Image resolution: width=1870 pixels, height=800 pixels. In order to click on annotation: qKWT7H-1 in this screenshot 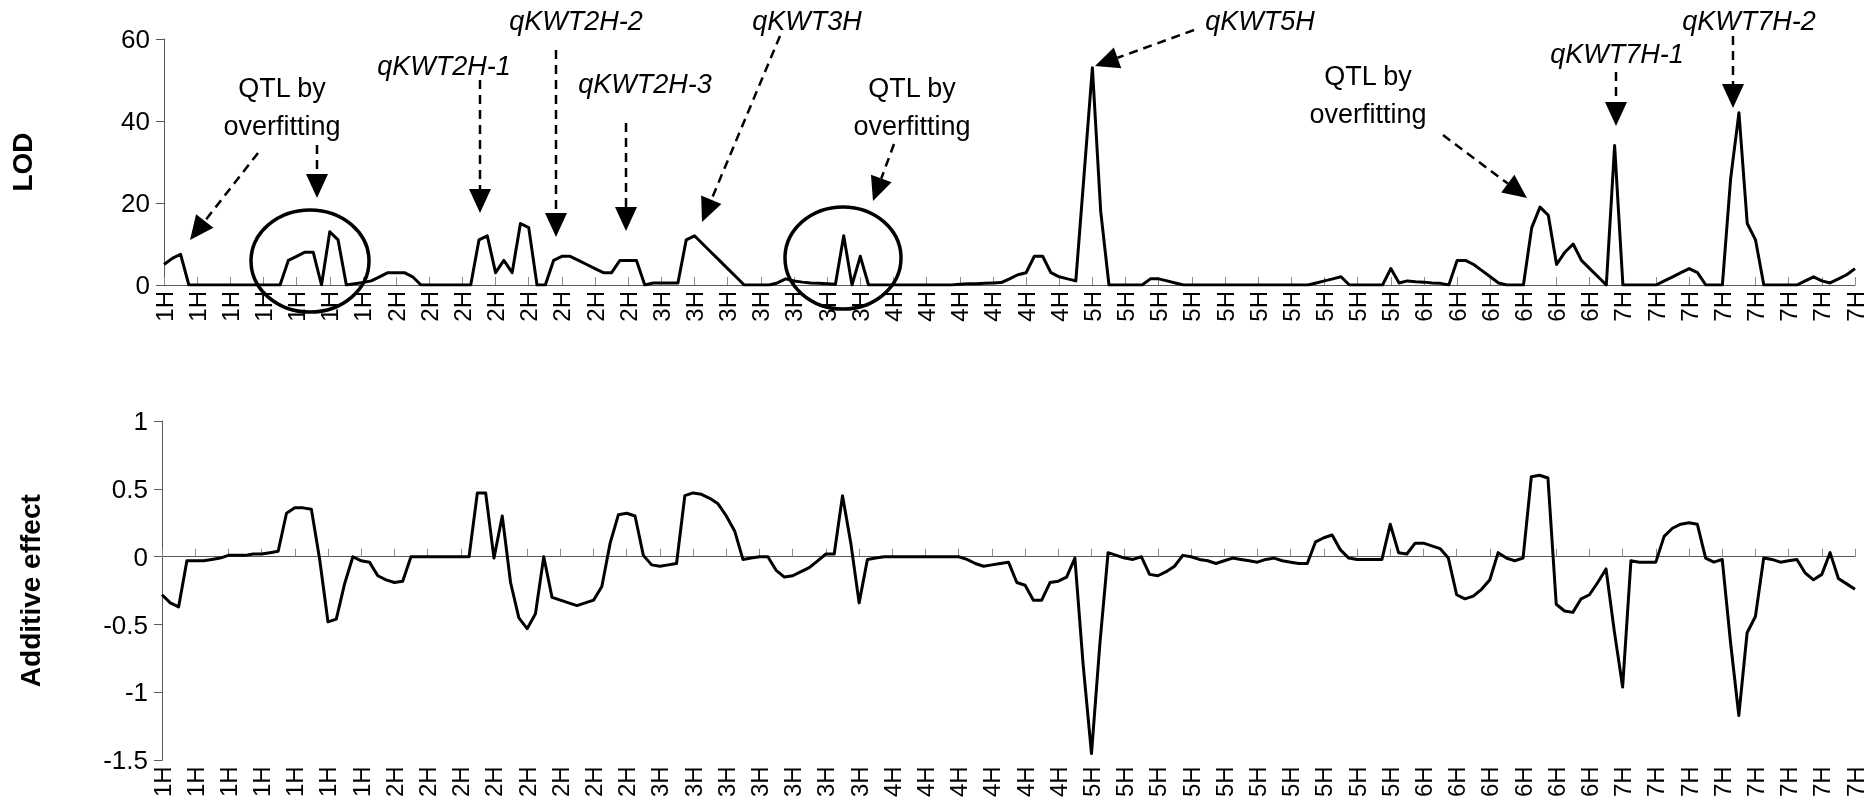, I will do `click(1617, 54)`.